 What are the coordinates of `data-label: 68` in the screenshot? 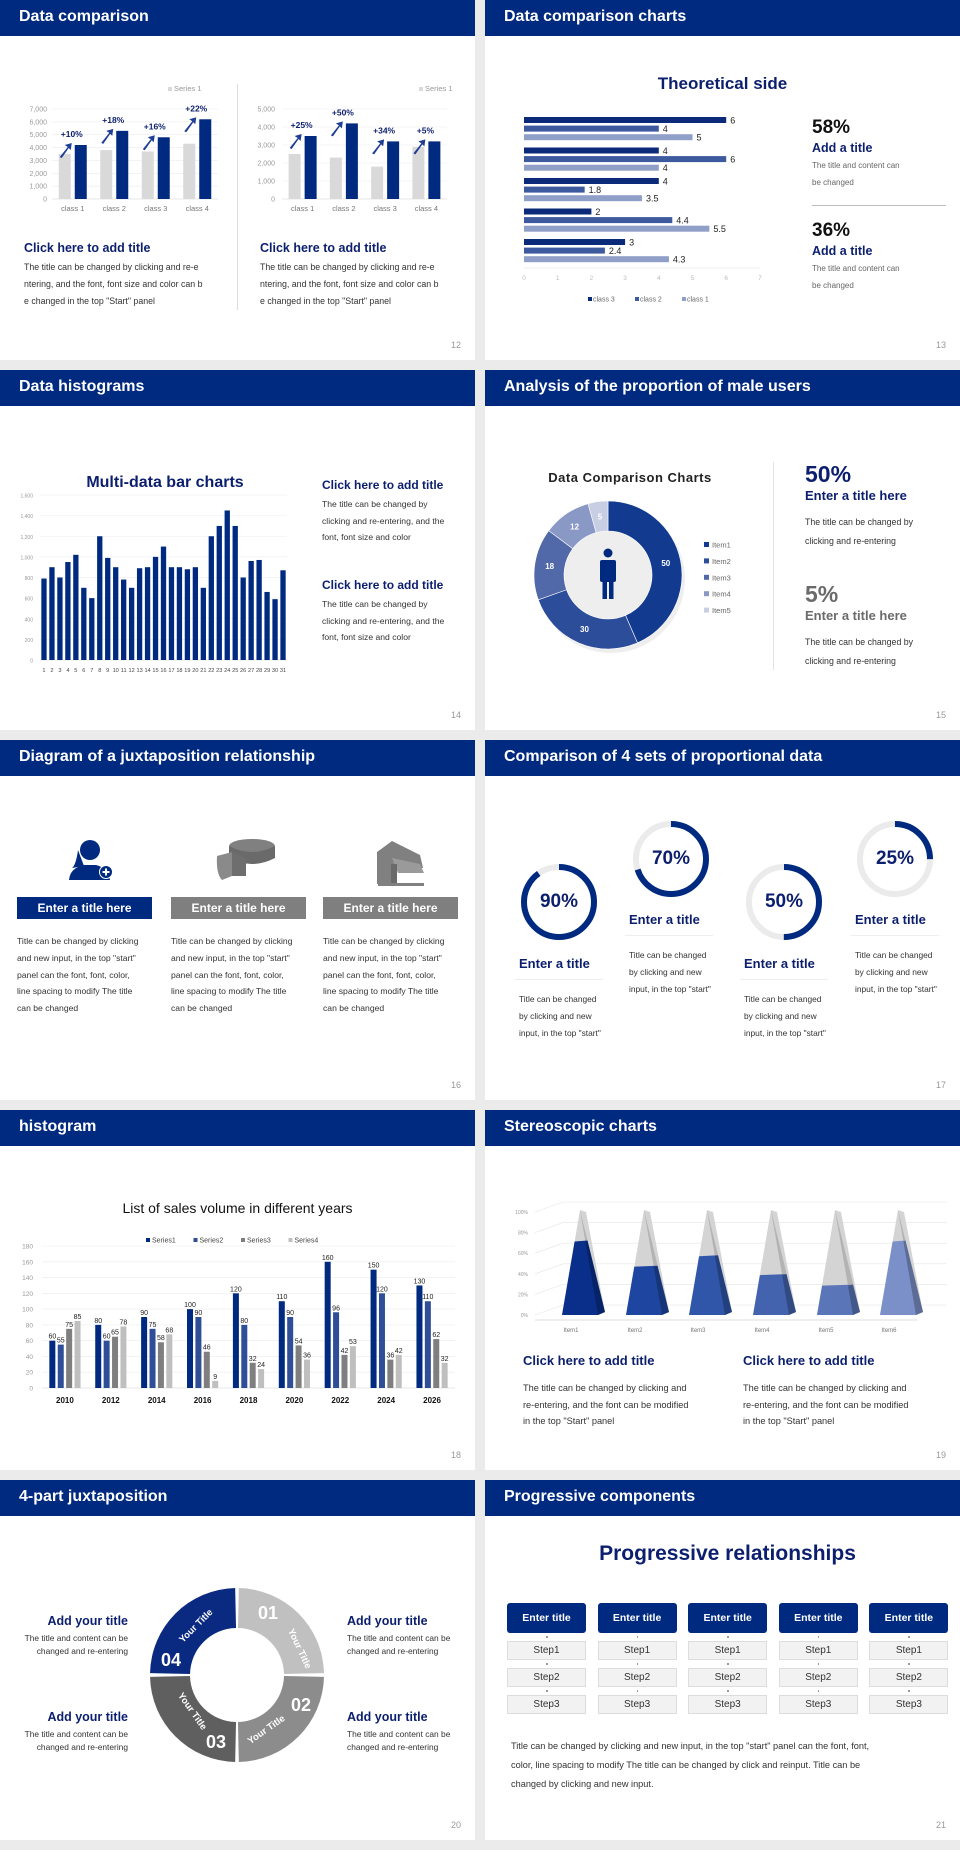 It's located at (169, 1330).